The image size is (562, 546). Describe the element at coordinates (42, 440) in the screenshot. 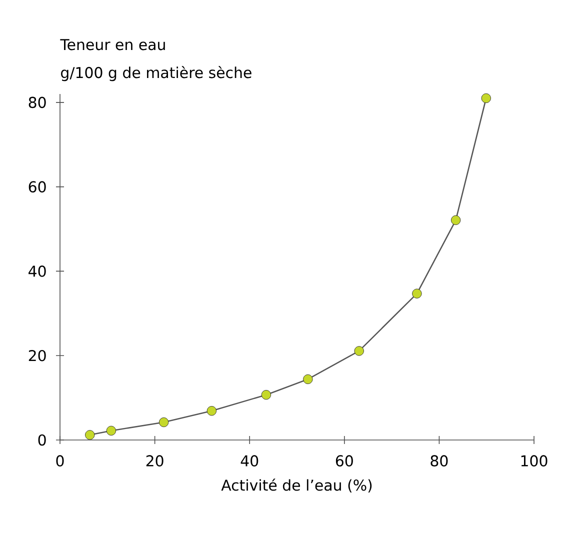

I see `y-tick-label: 0` at that location.